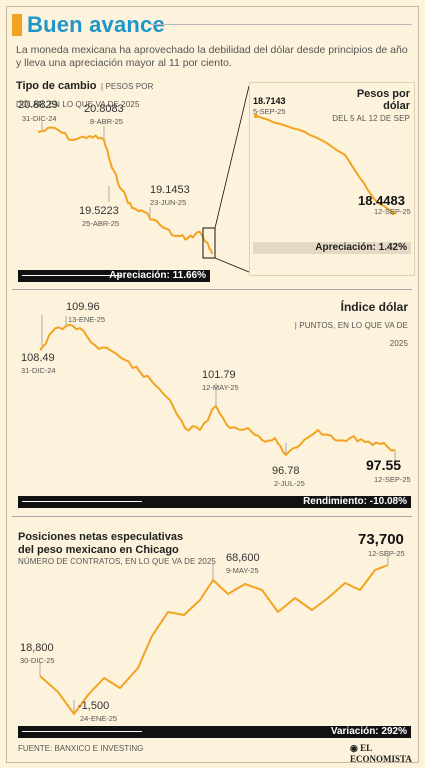 The width and height of the screenshot is (425, 768). Describe the element at coordinates (99, 211) in the screenshot. I see `fx-label-3-value: 19.5223` at that location.